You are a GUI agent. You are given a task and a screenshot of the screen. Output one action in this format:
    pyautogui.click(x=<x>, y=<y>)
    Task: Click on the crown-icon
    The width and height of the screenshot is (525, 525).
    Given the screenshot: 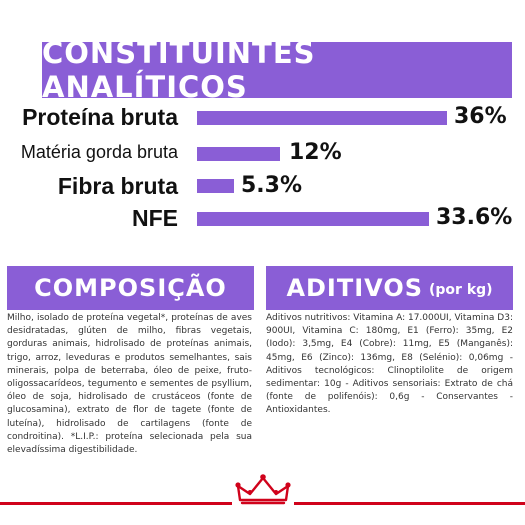 What is the action you would take?
    pyautogui.click(x=263, y=488)
    